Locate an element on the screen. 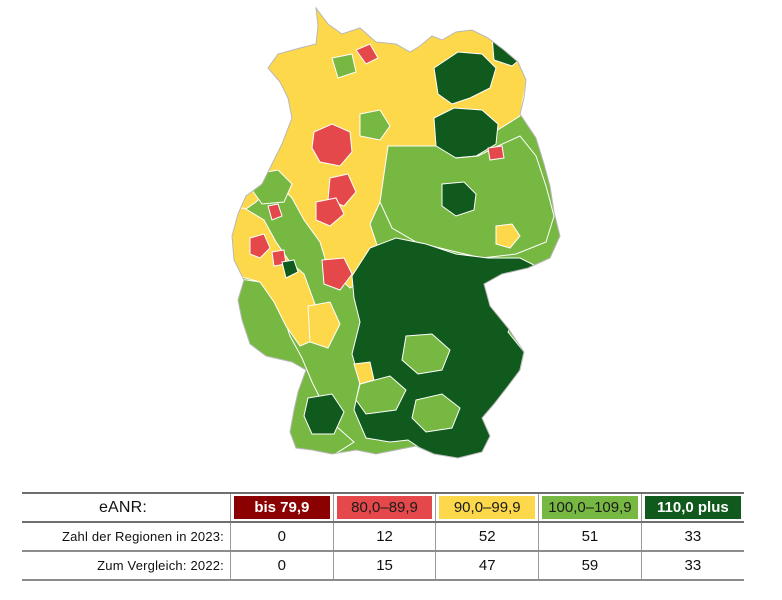  legend-header-label: eANR: is located at coordinates (126, 507).